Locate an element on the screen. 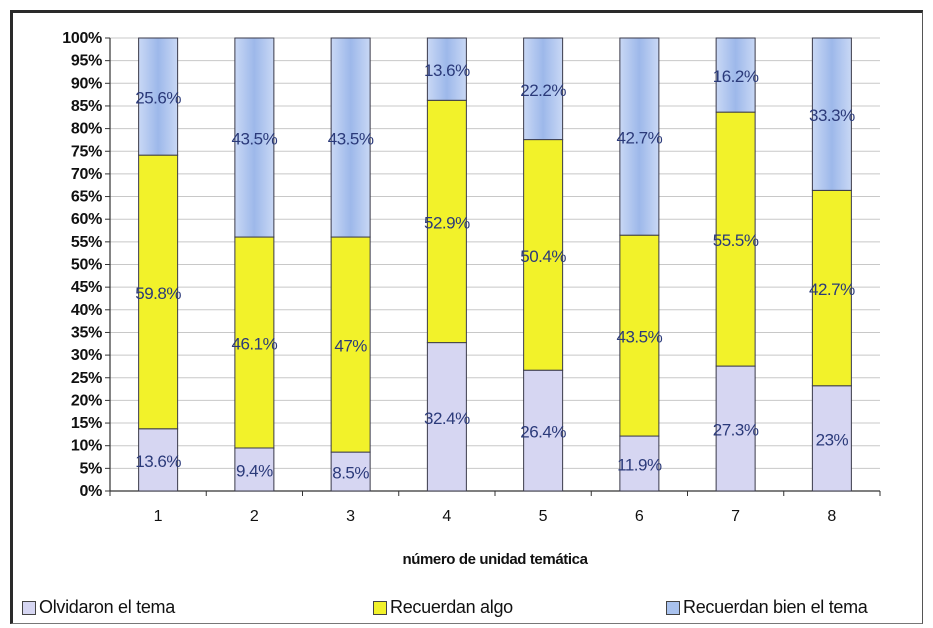 The width and height of the screenshot is (933, 628). legend-item-olvidaron: Olvidaron el tema is located at coordinates (98, 607).